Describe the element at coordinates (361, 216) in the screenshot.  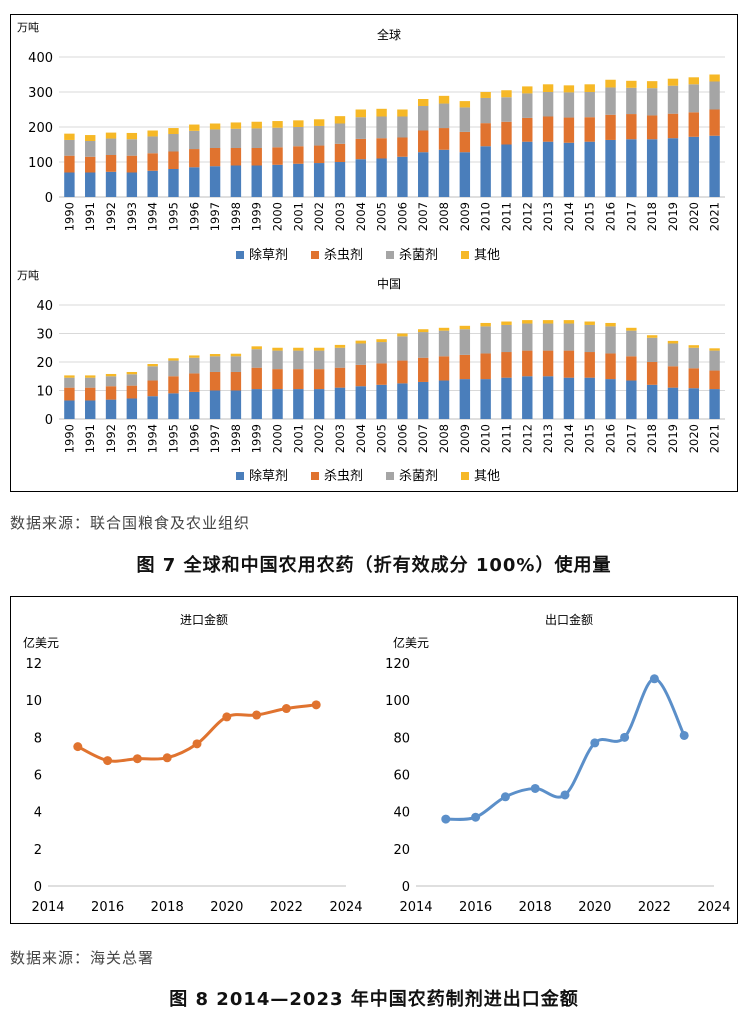
I see `x-tick-label: 2004` at that location.